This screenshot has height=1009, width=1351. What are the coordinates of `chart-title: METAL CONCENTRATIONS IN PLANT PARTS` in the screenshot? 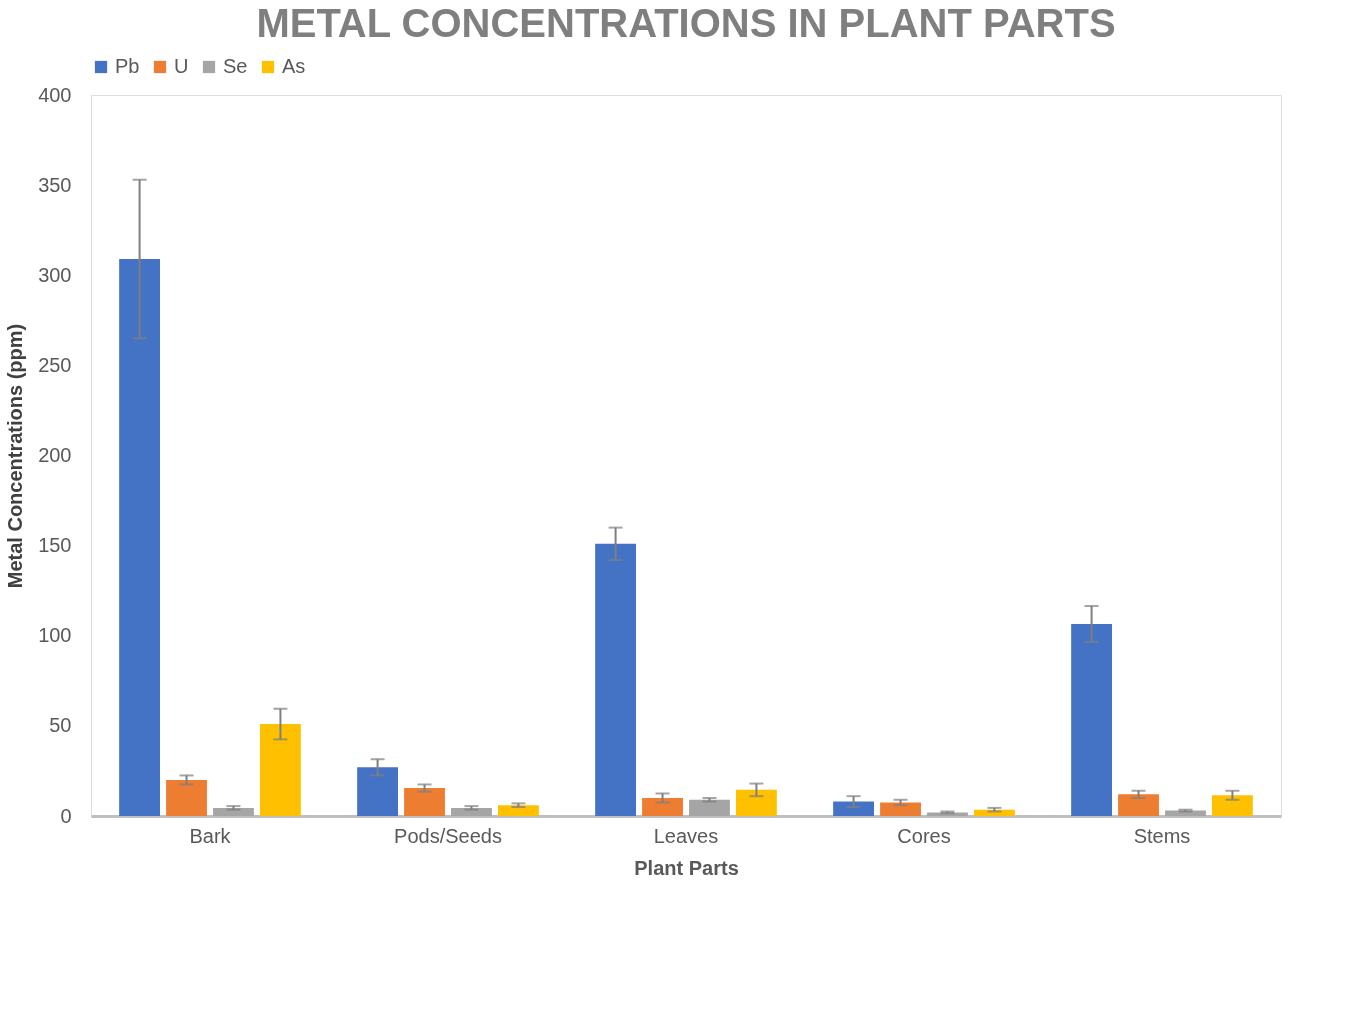 It's located at (686, 23).